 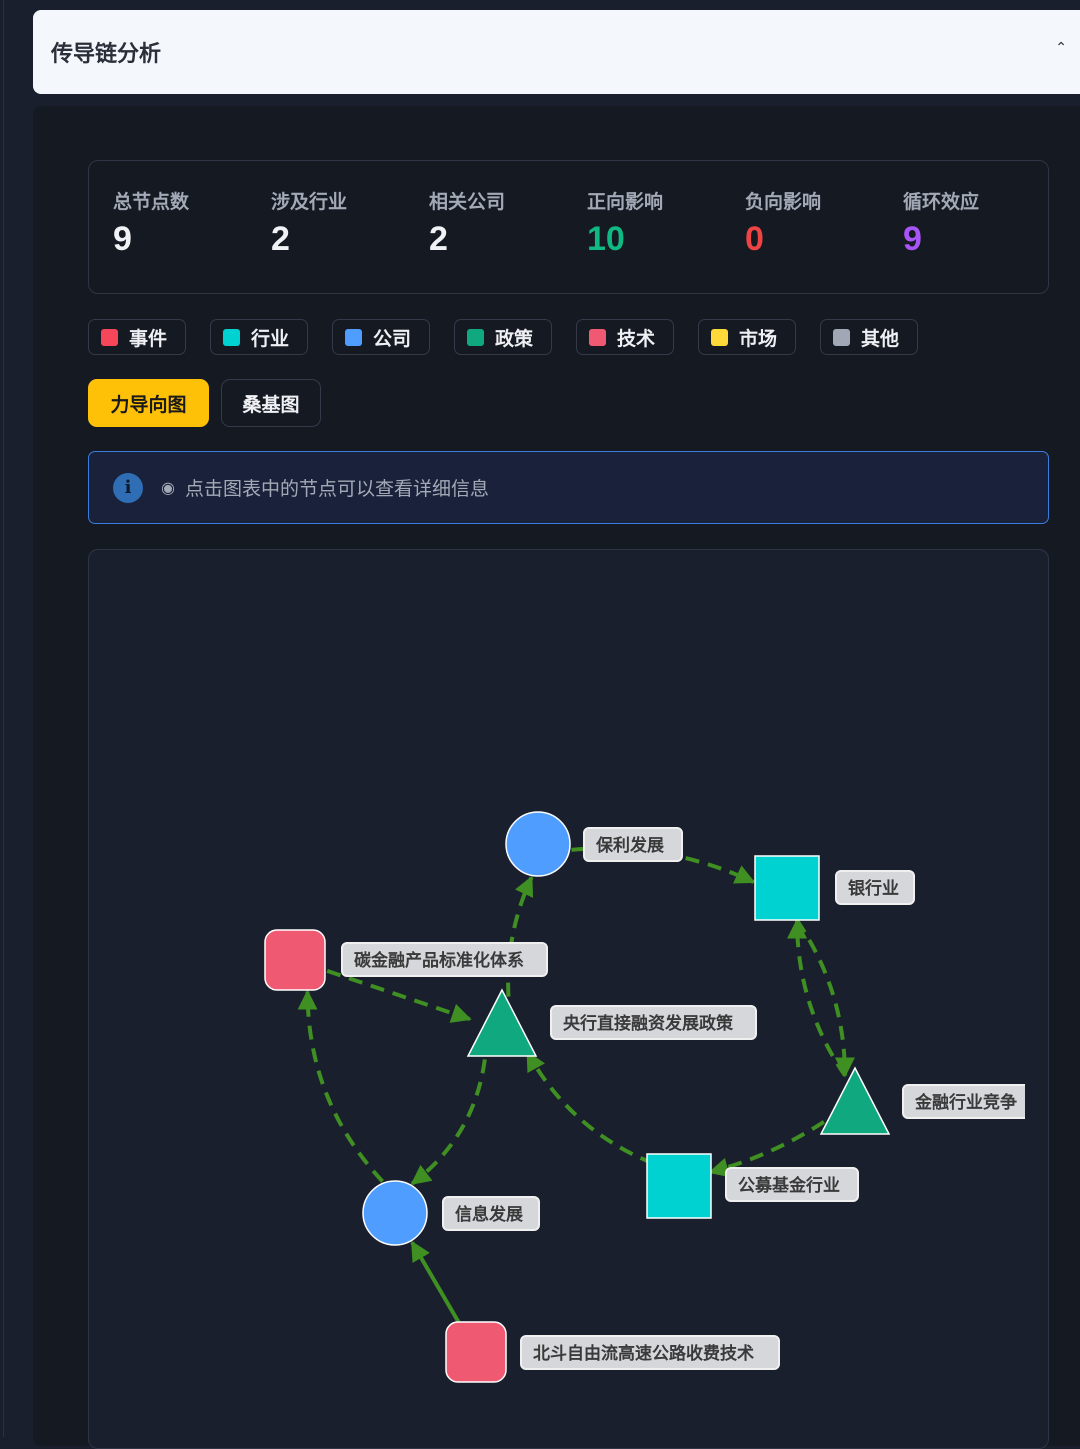 I want to click on node-carbon: 碳金融产品标准化体系, so click(x=406, y=960).